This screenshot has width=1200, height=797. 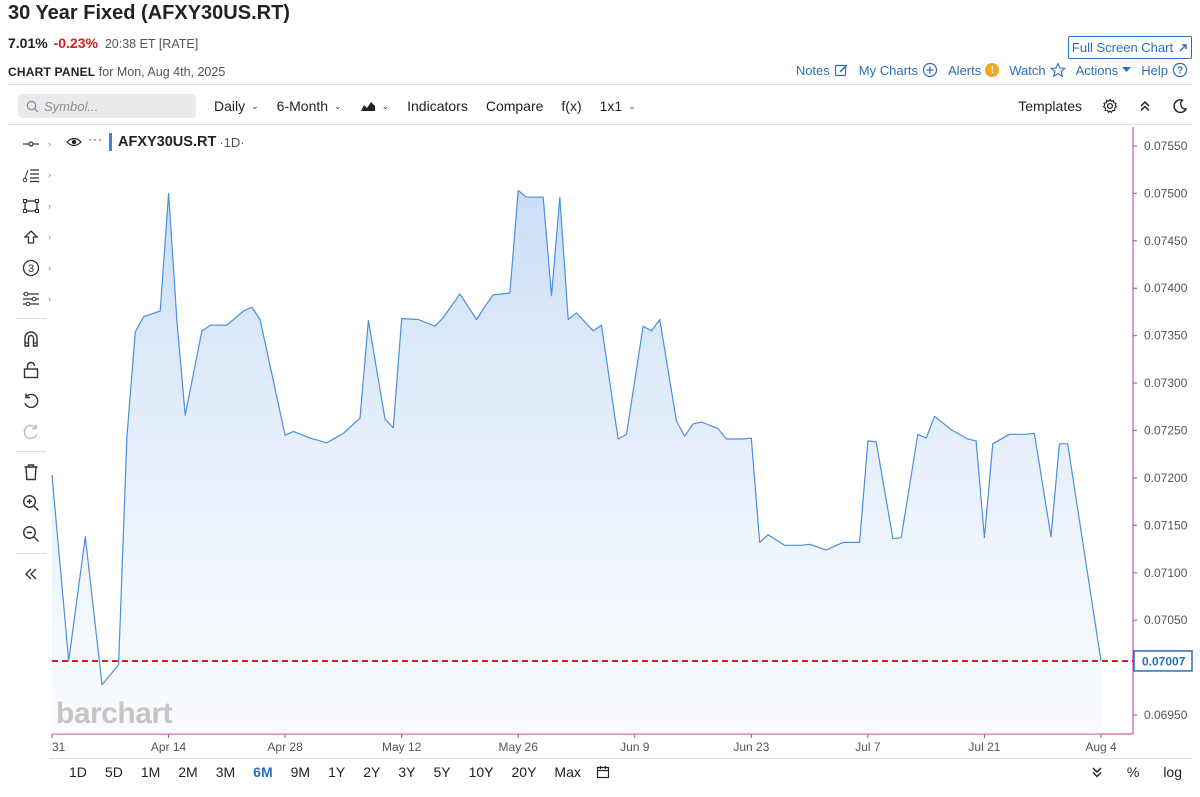 What do you see at coordinates (974, 70) in the screenshot?
I see `alerts-link: Alerts !` at bounding box center [974, 70].